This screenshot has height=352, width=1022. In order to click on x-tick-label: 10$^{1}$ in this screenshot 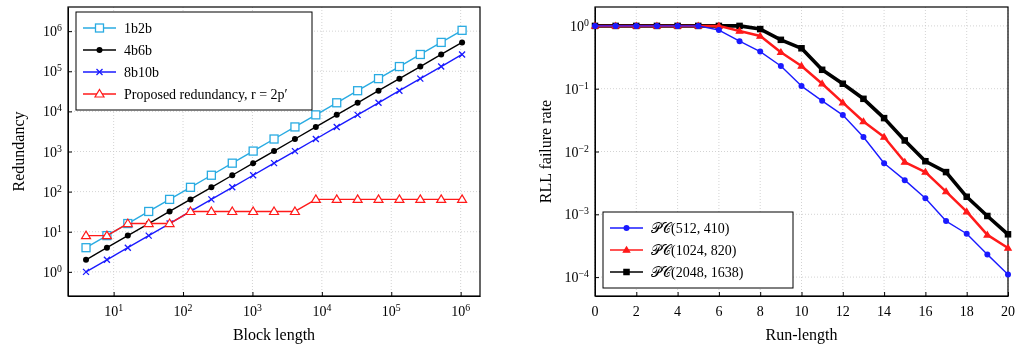, I will do `click(114, 310)`.